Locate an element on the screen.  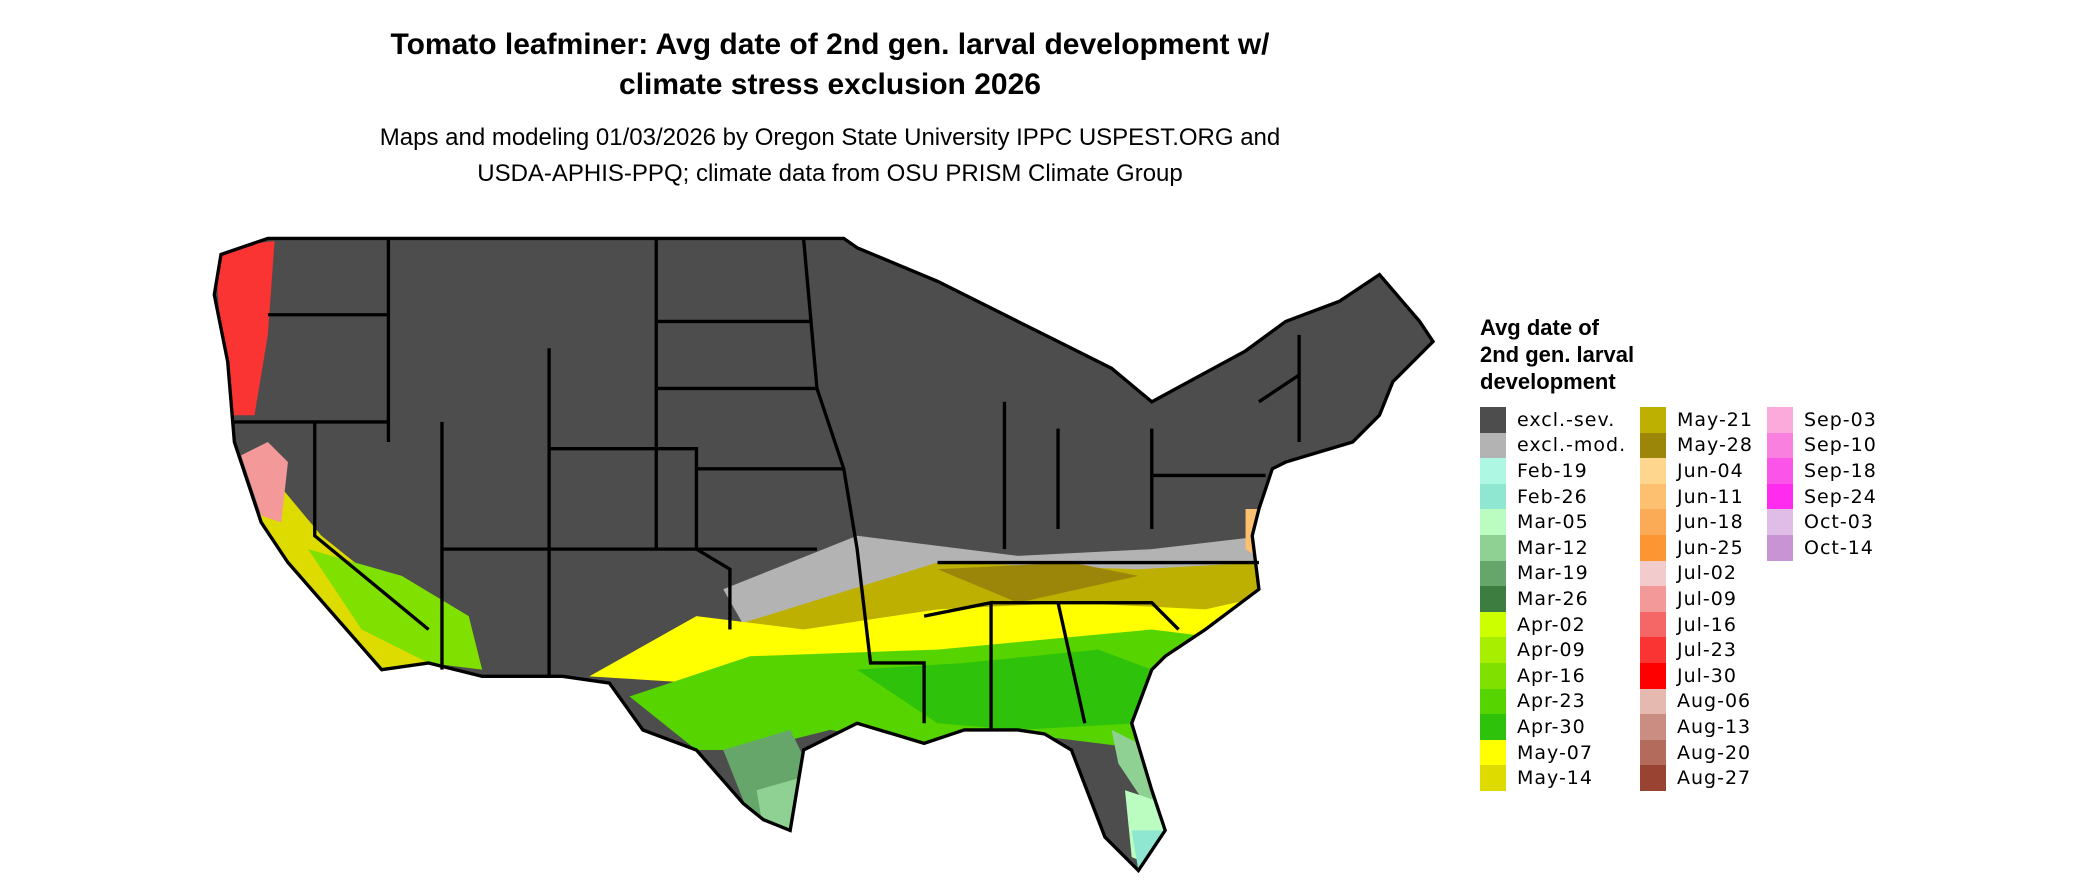
legend-label: Oct-03 is located at coordinates (1839, 522).